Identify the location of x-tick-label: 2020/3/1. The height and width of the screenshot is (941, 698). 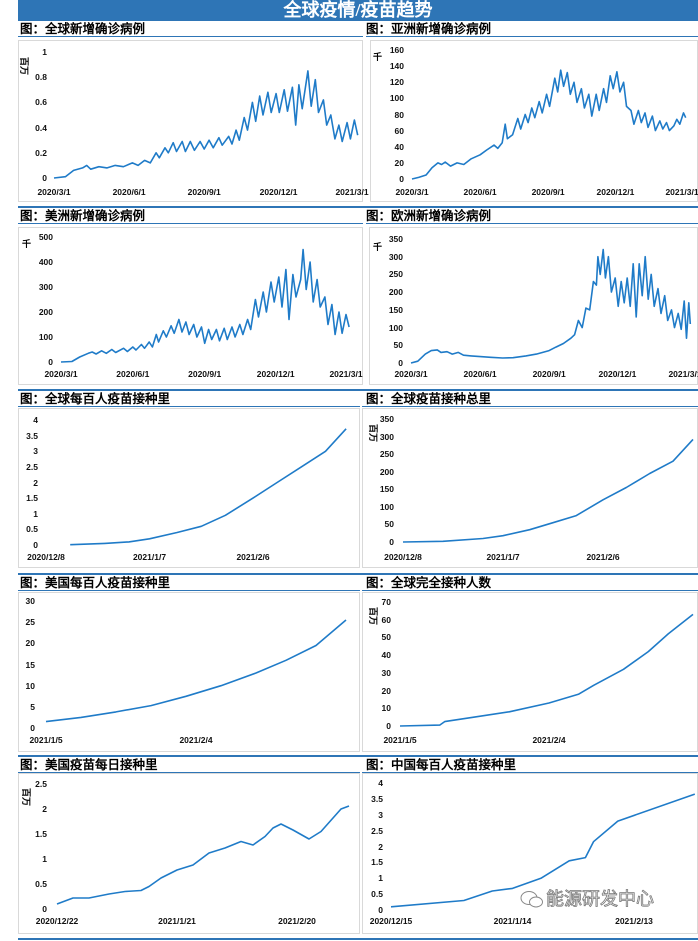
(411, 374).